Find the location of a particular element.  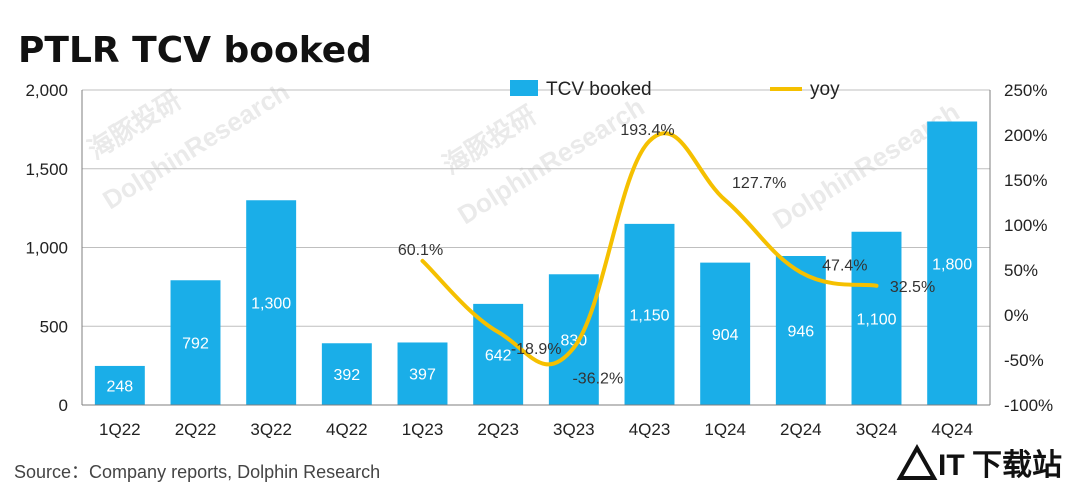

site-logo: IT 下载站 is located at coordinates (979, 462).